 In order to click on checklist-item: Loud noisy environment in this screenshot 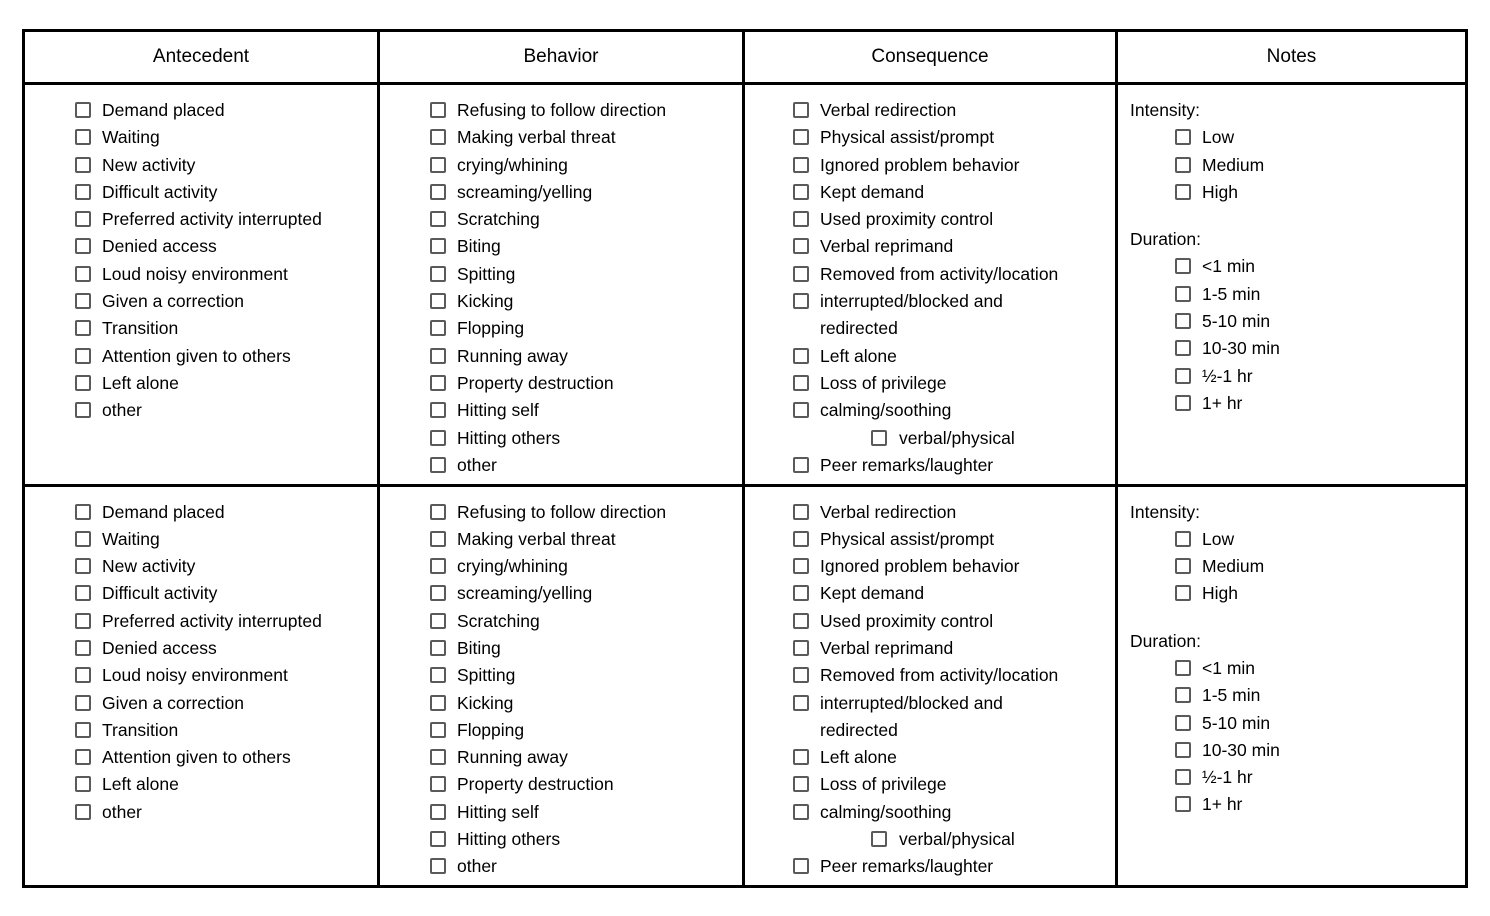, I will do `click(223, 274)`.